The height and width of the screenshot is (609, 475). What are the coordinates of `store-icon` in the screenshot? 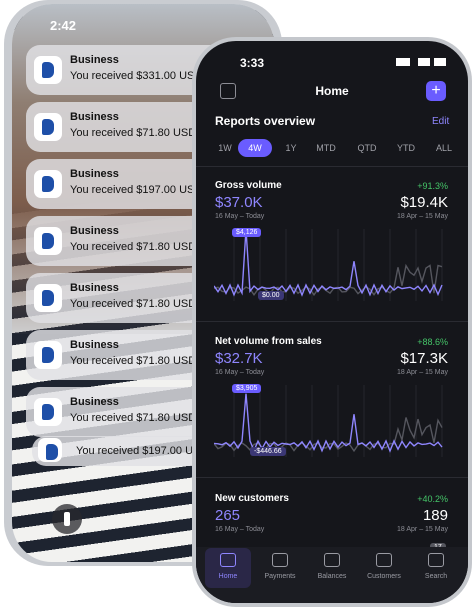 It's located at (228, 91).